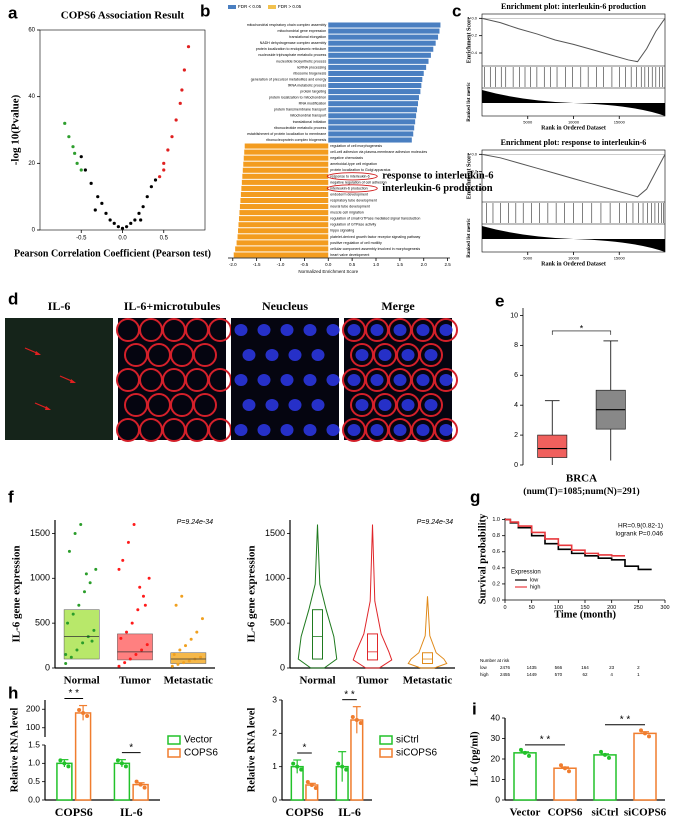 Image resolution: width=673 pixels, height=832 pixels. Describe the element at coordinates (605, 813) in the screenshot. I see `x-tick-label: siCtrl` at that location.